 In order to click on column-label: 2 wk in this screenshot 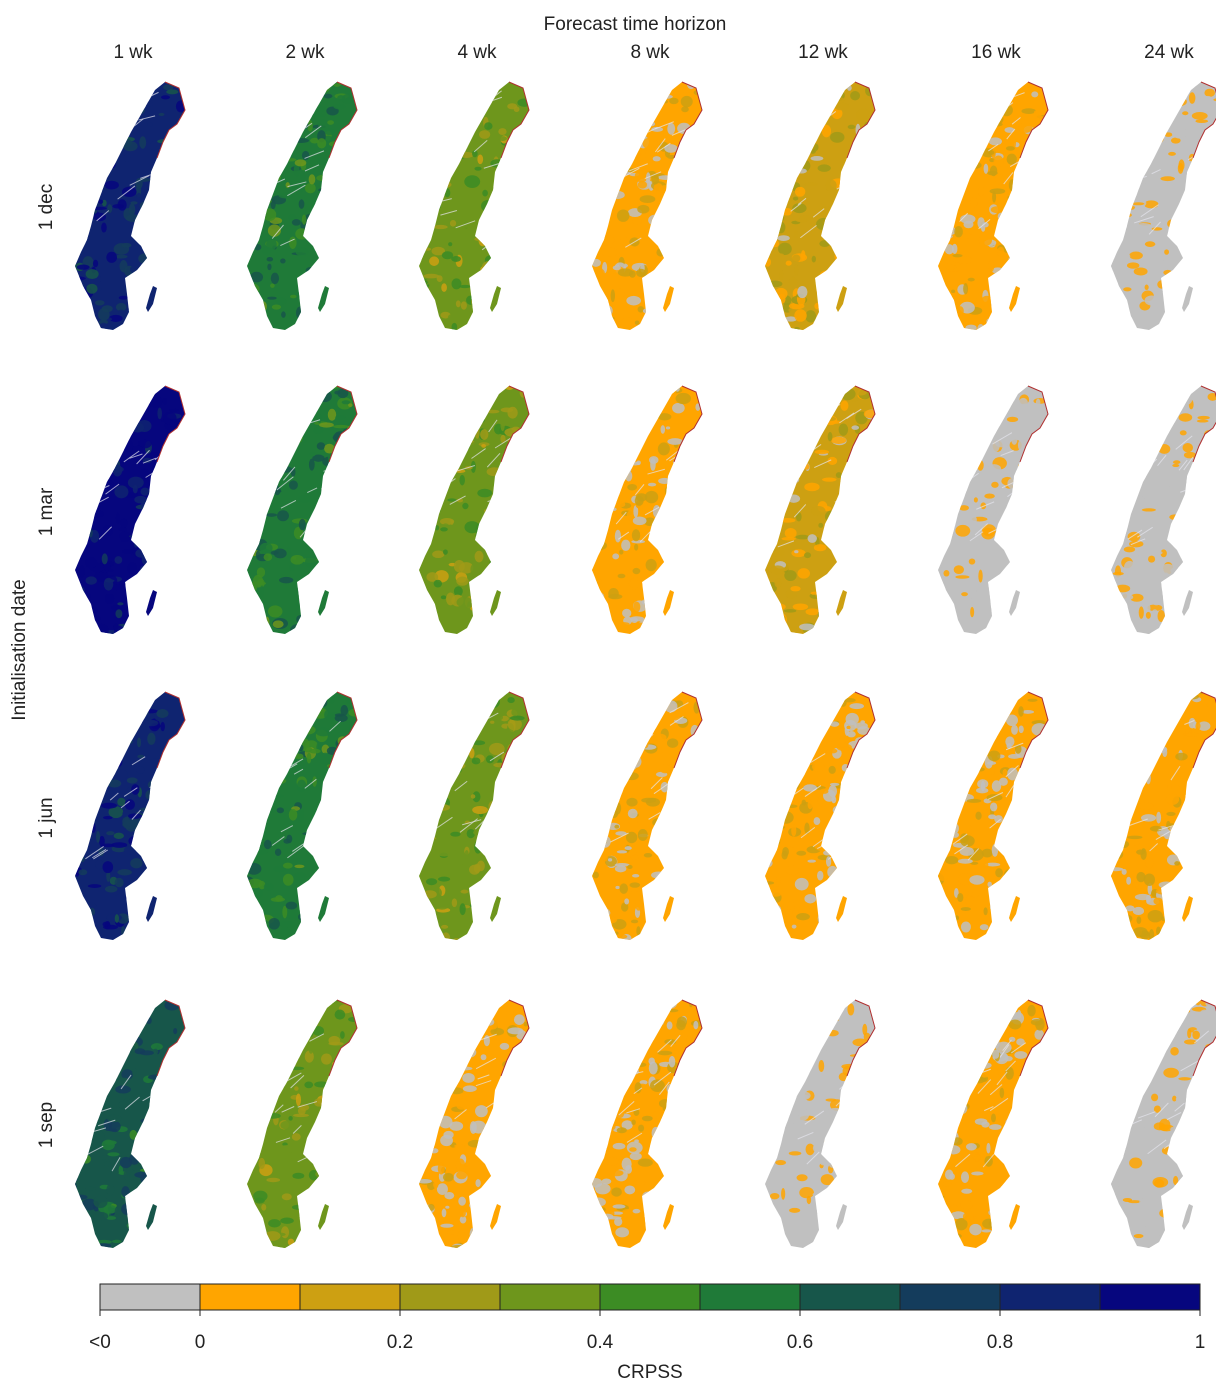, I will do `click(305, 52)`.